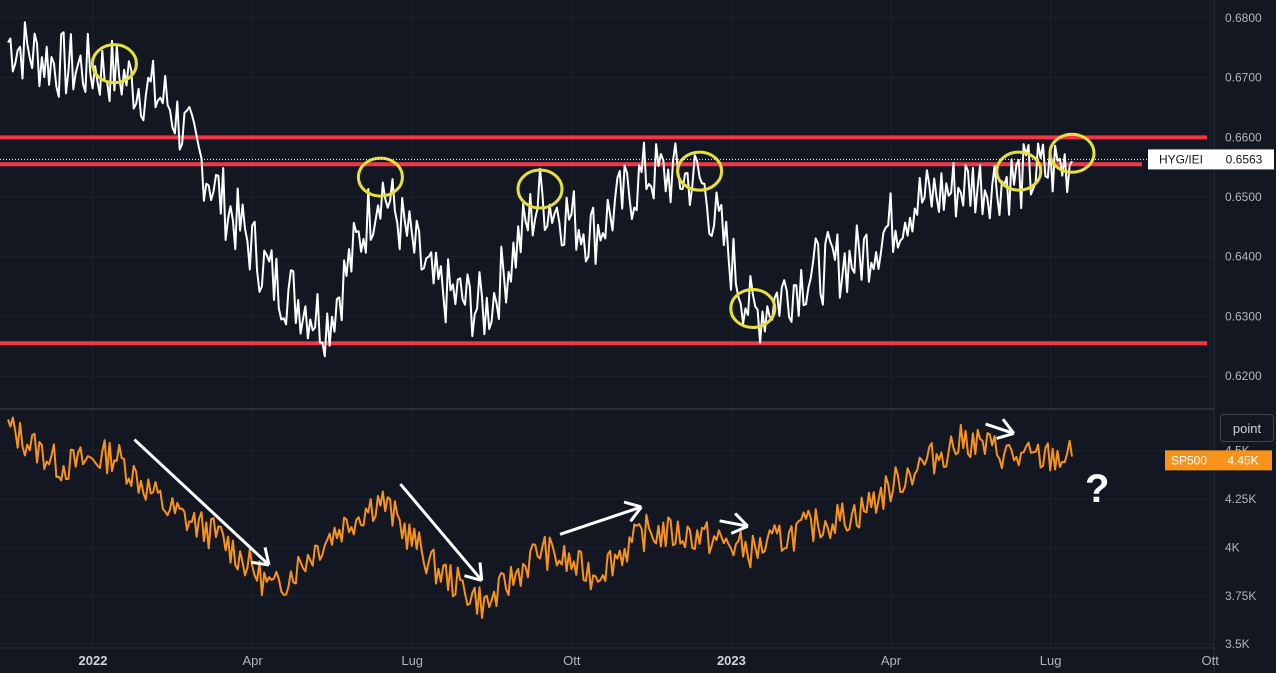 This screenshot has width=1276, height=673. What do you see at coordinates (731, 660) in the screenshot?
I see `x-tick-label: 2023` at bounding box center [731, 660].